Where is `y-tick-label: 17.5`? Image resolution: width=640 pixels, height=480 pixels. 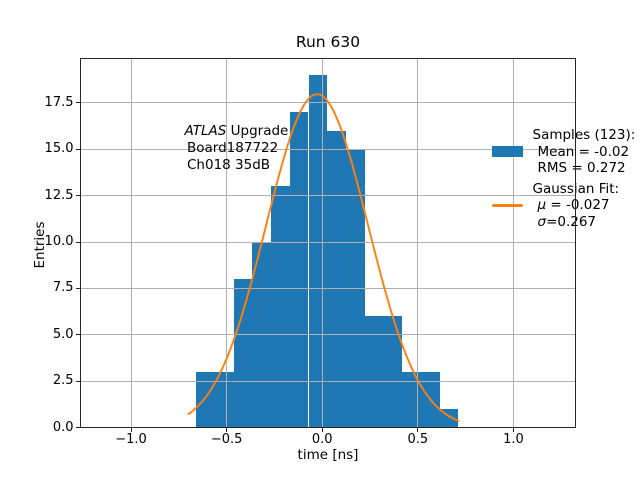 y-tick-label: 17.5 is located at coordinates (59, 102).